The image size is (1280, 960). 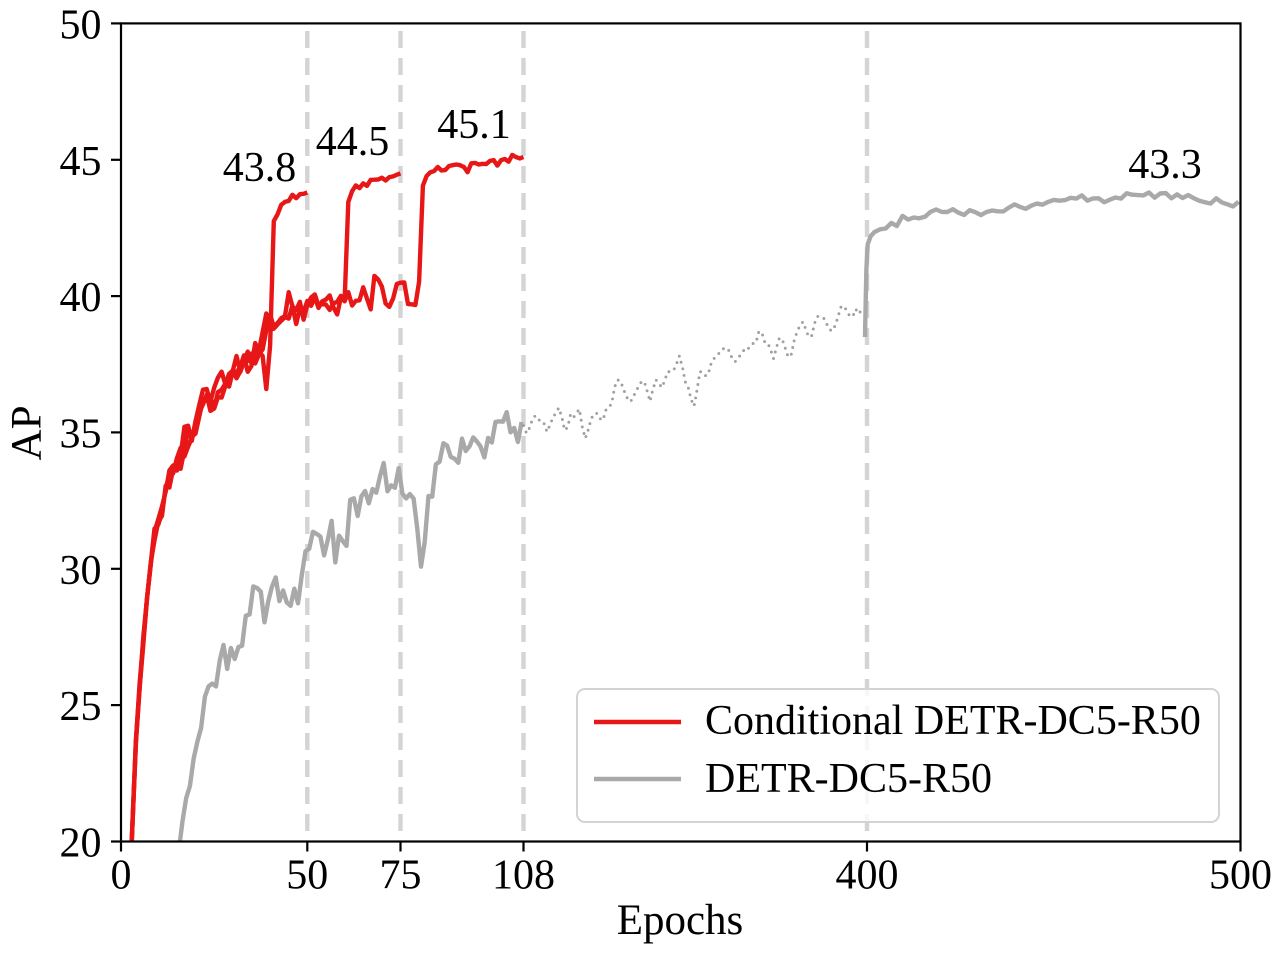 I want to click on svg-text: 108, so click(x=523, y=876).